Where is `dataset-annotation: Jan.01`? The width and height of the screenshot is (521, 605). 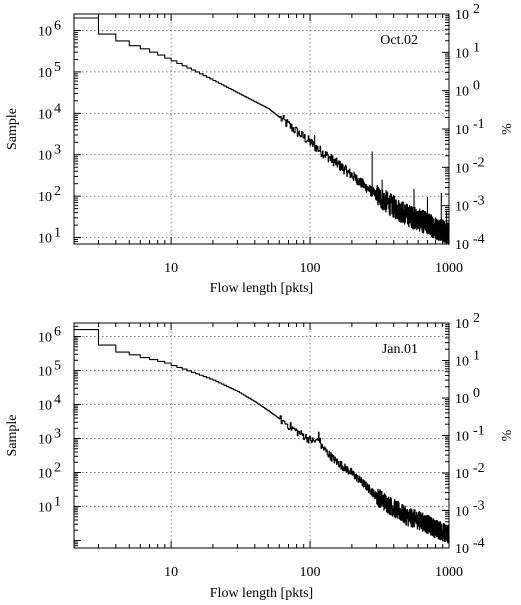
dataset-annotation: Jan.01 is located at coordinates (400, 349).